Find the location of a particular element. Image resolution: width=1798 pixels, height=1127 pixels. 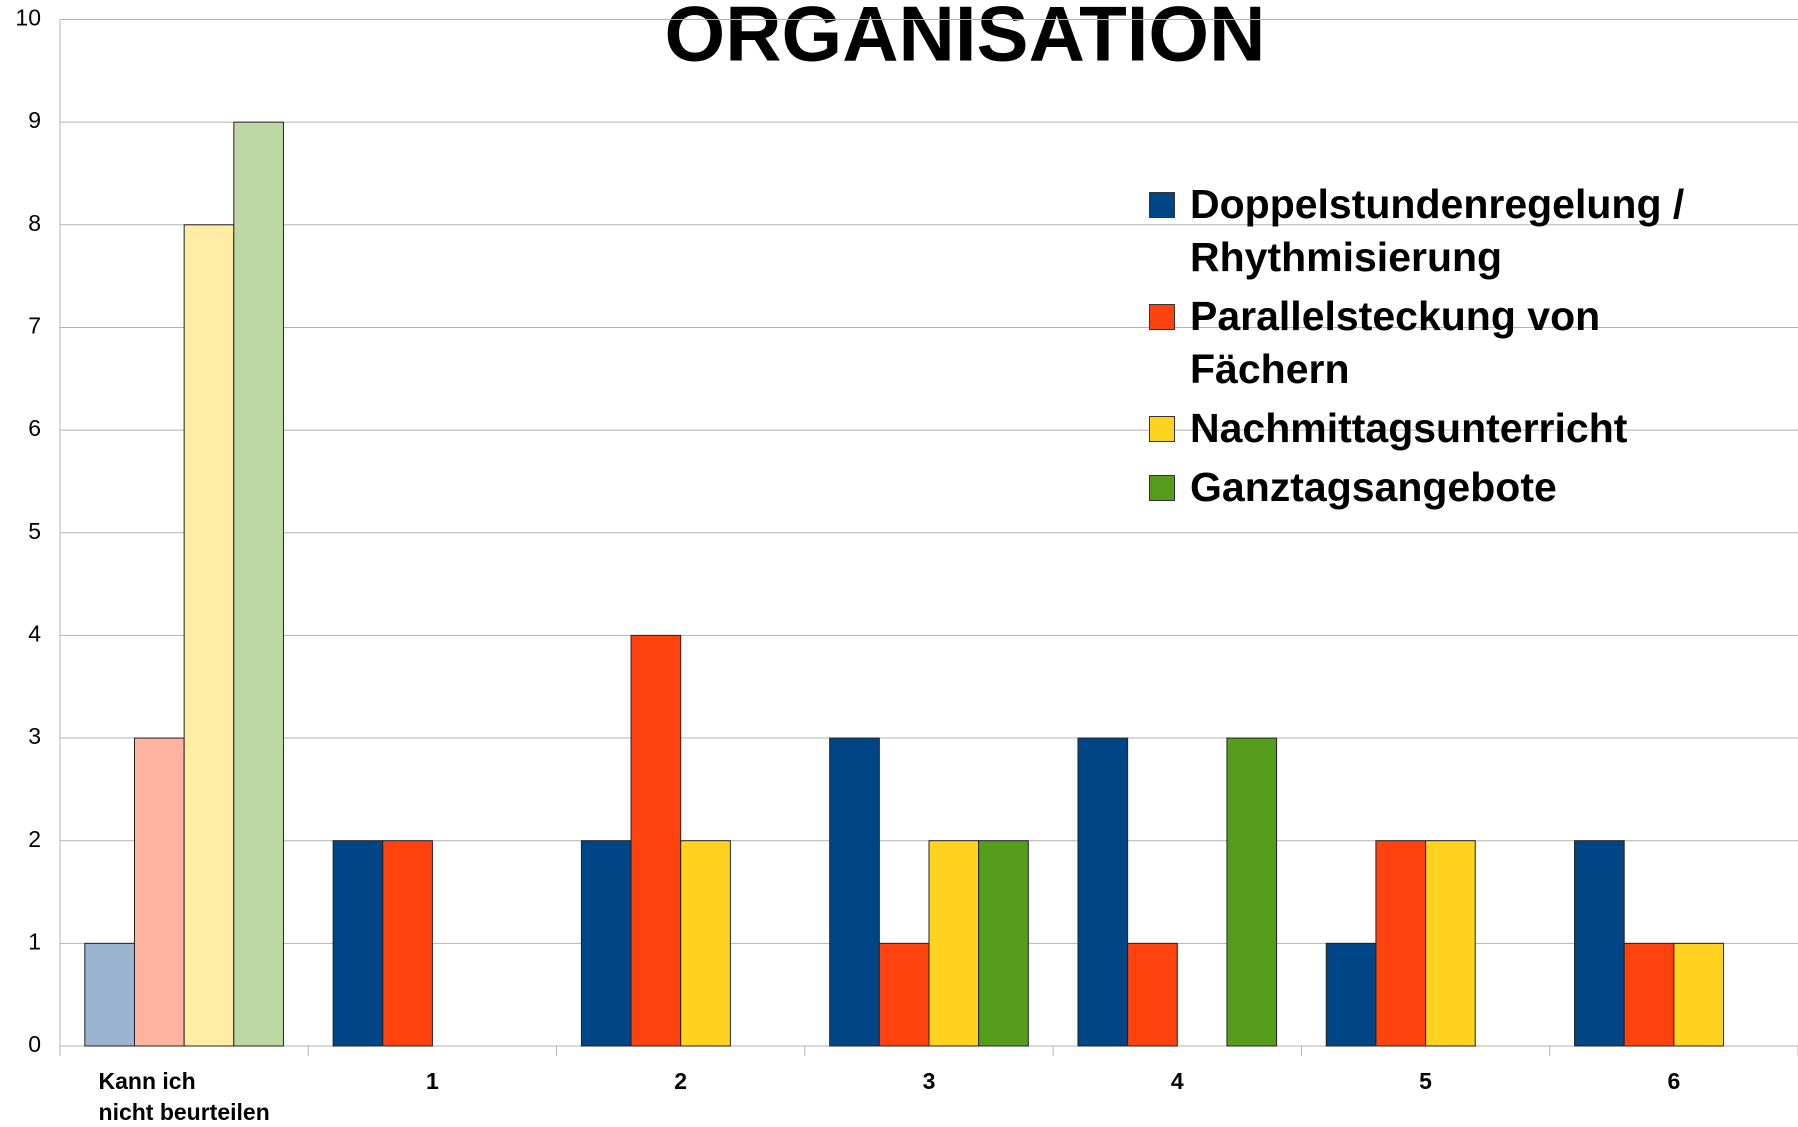

legend-entry: Doppelstundenregelung / Rhythmisierung is located at coordinates (1444, 231).